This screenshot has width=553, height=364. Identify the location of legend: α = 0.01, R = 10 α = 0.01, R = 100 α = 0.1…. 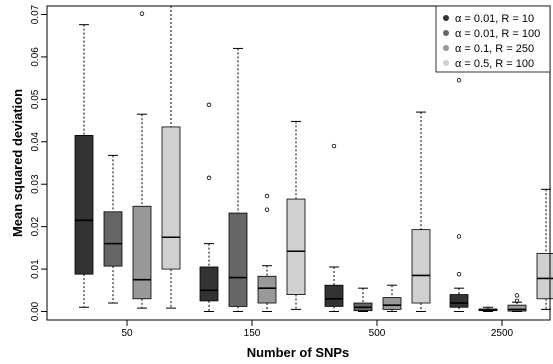
(493, 39).